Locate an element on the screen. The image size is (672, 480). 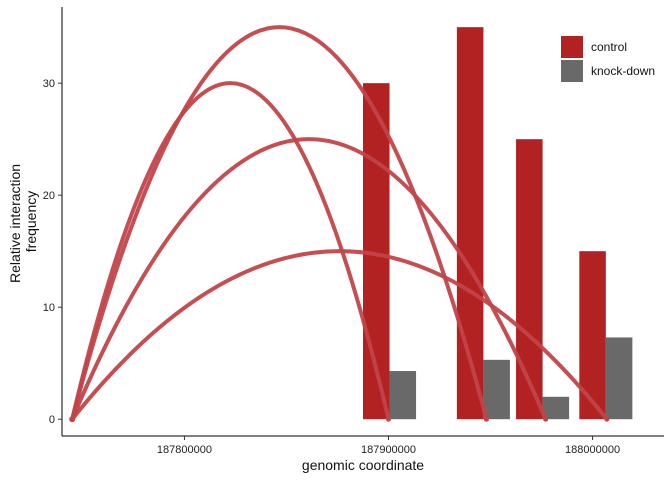
legend-label: knock-down is located at coordinates (623, 71).